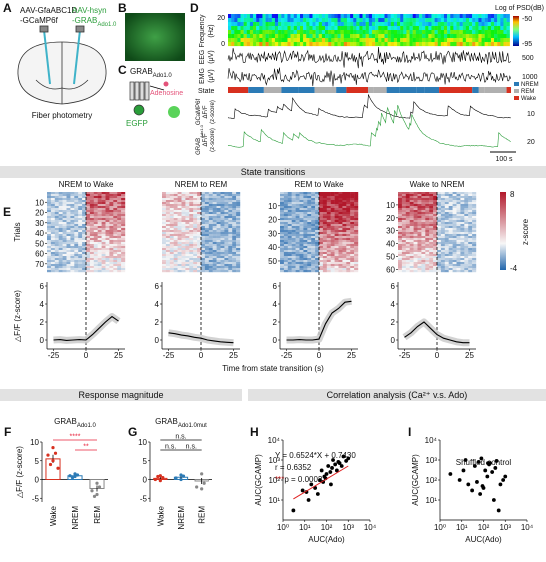 The image size is (546, 562). Describe the element at coordinates (50, 464) in the screenshot. I see `data-point` at that location.